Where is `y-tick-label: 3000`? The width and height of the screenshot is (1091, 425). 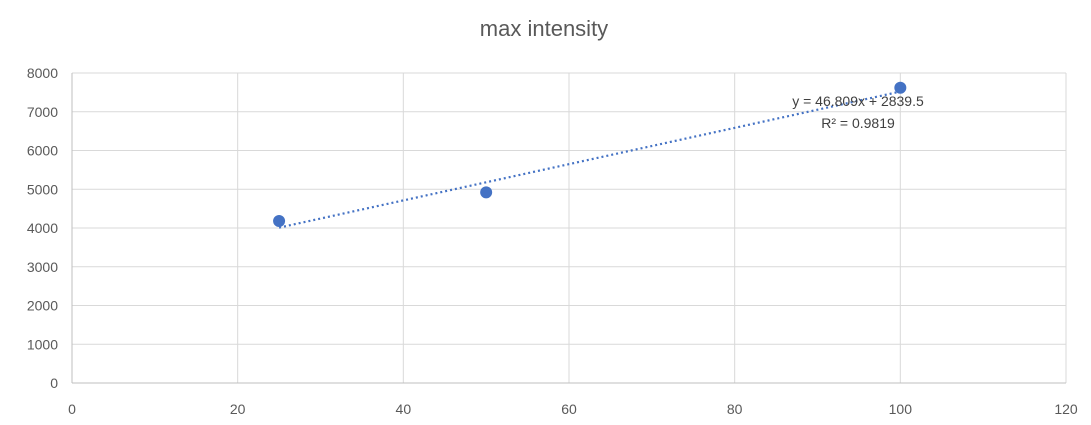 y-tick-label: 3000 is located at coordinates (42, 267).